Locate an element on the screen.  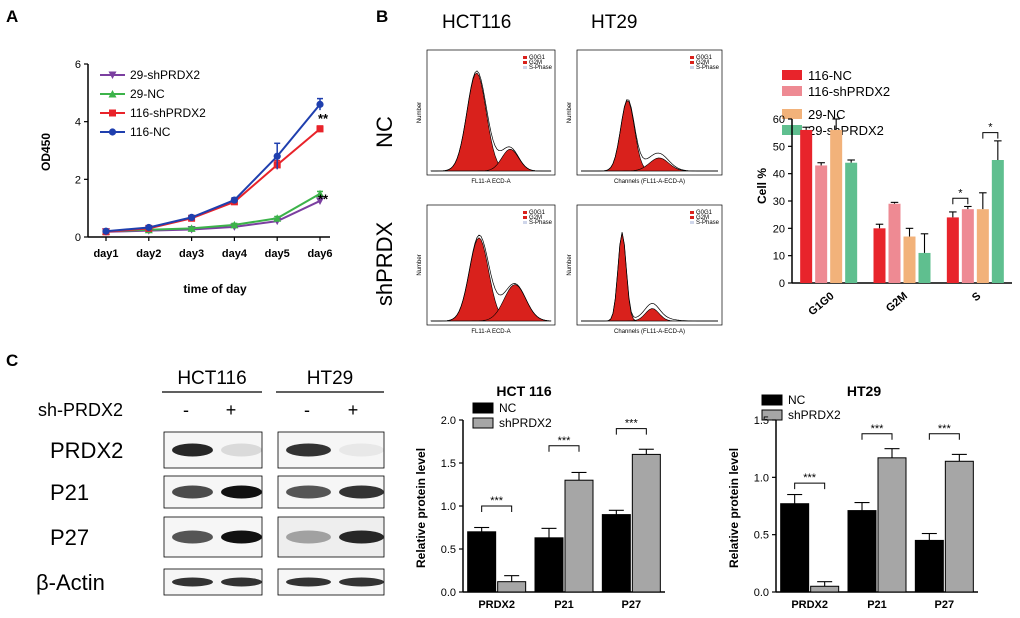
flow-col-label-ht29: HT29 is located at coordinates (614, 22).